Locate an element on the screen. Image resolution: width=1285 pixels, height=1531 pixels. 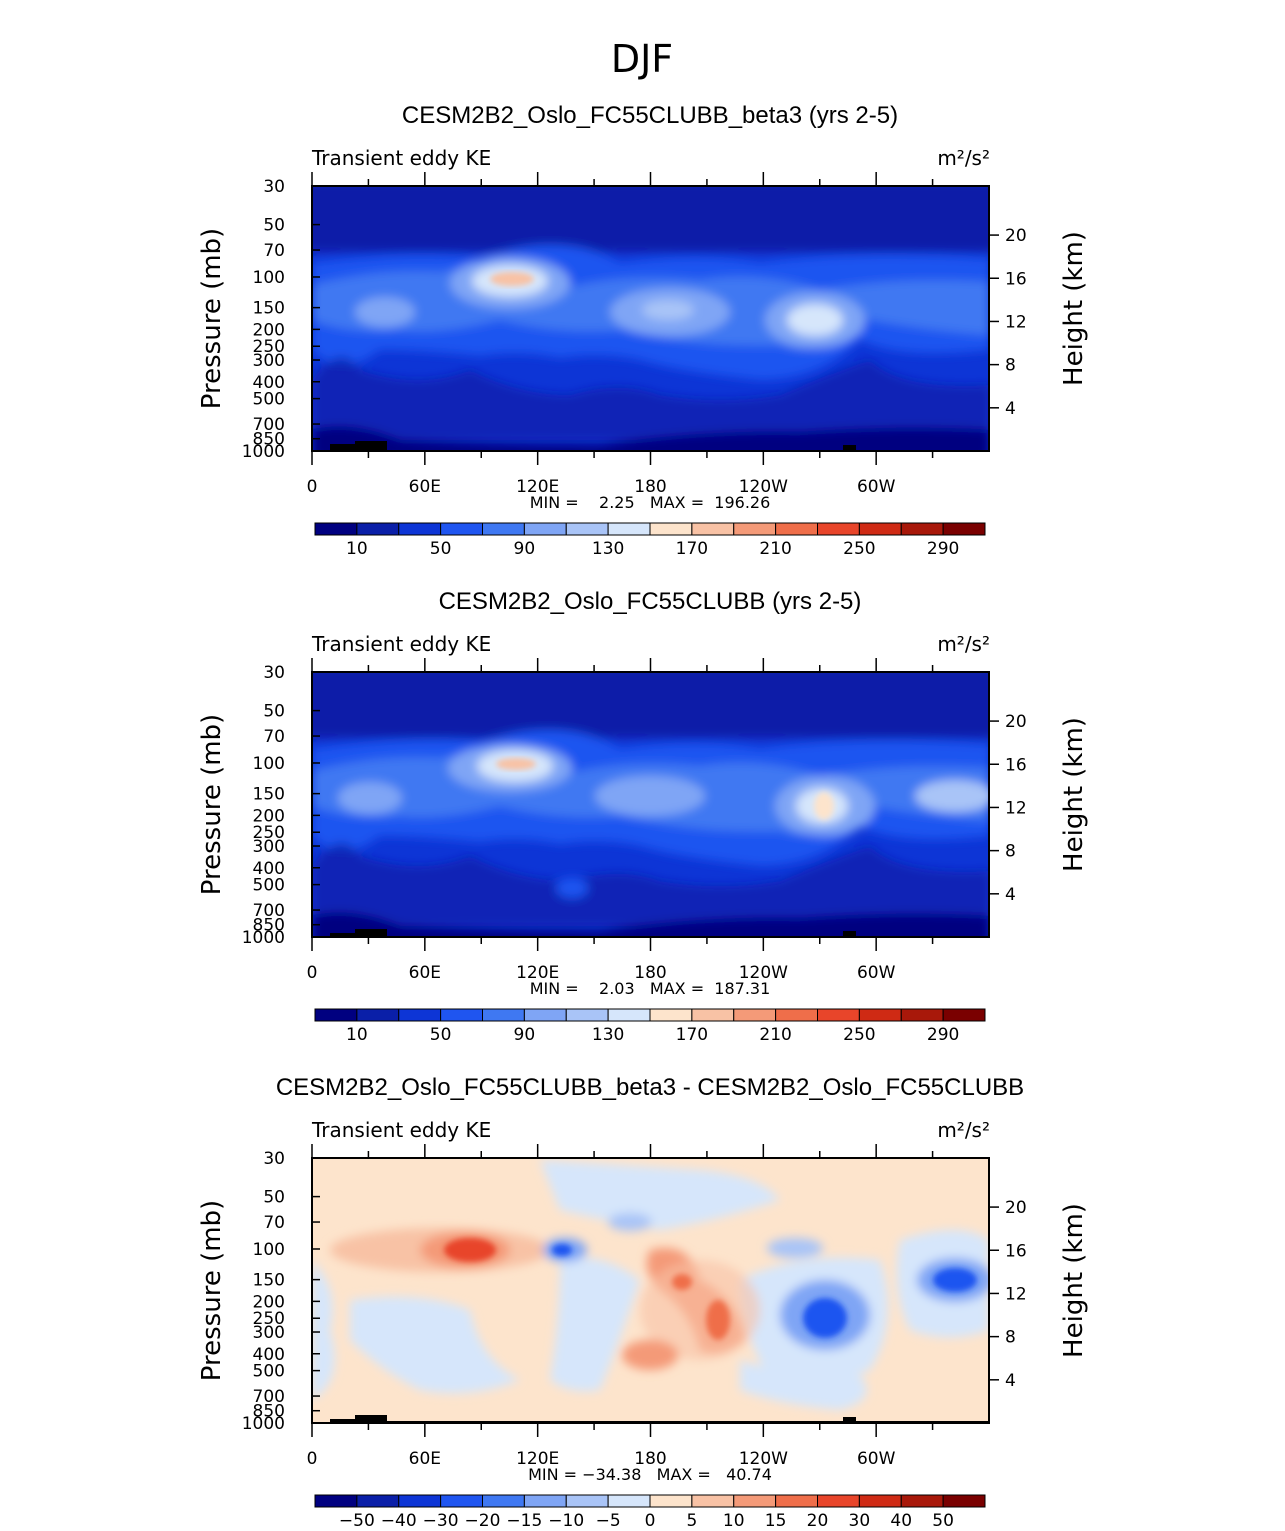
panel-3-negative-upper-mid is located at coordinates (630, 1222).